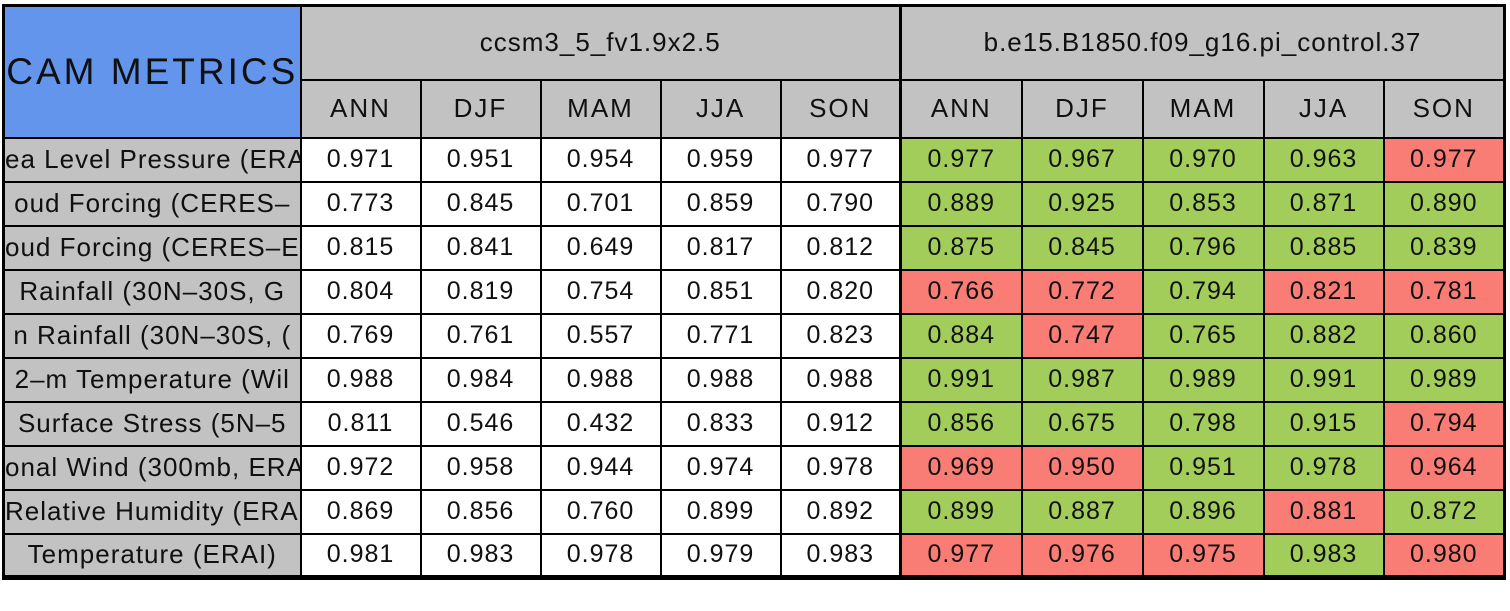 The image size is (1510, 611). What do you see at coordinates (480, 511) in the screenshot?
I see `value-cell: 0.856` at bounding box center [480, 511].